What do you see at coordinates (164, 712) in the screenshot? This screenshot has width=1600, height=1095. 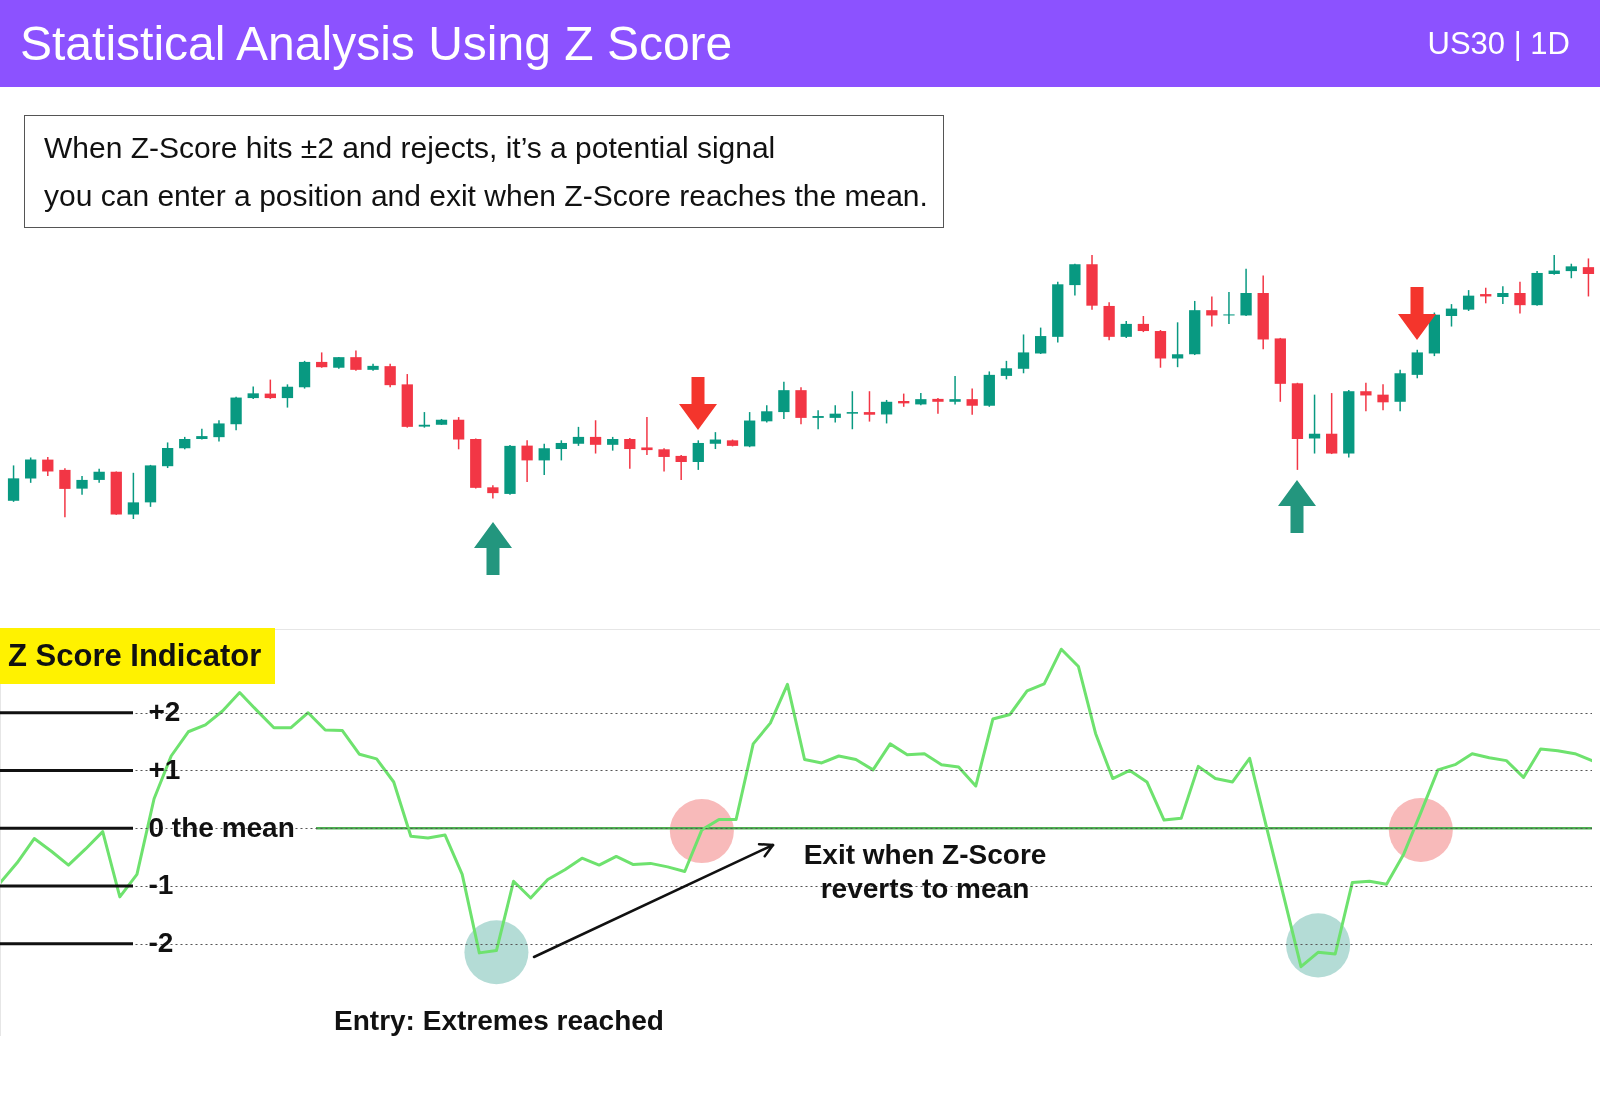 I see `y-tick-label: +2` at bounding box center [164, 712].